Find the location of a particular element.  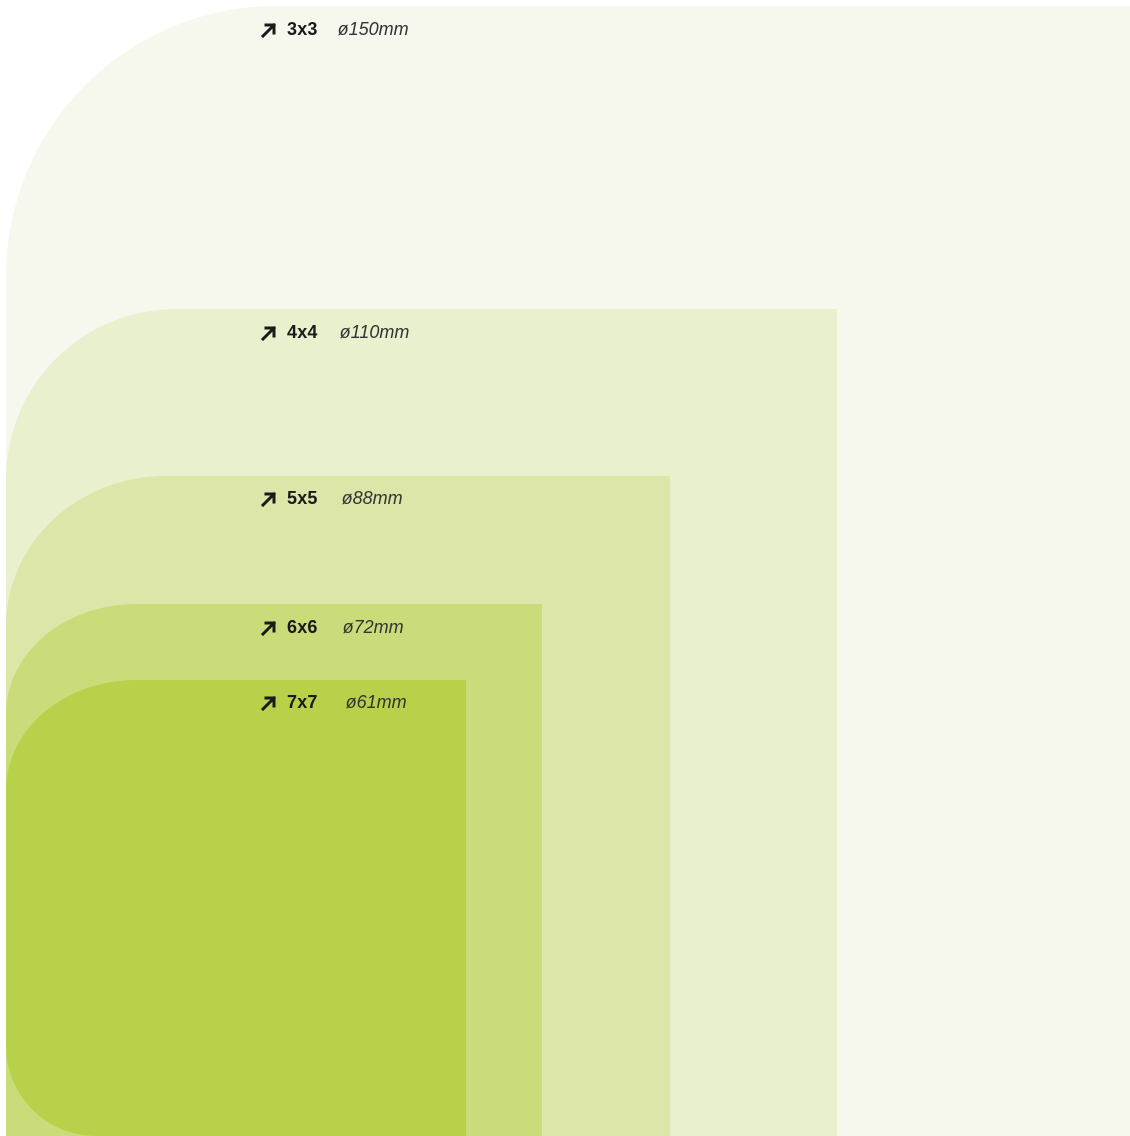

grid-size: 5x5 is located at coordinates (302, 498).